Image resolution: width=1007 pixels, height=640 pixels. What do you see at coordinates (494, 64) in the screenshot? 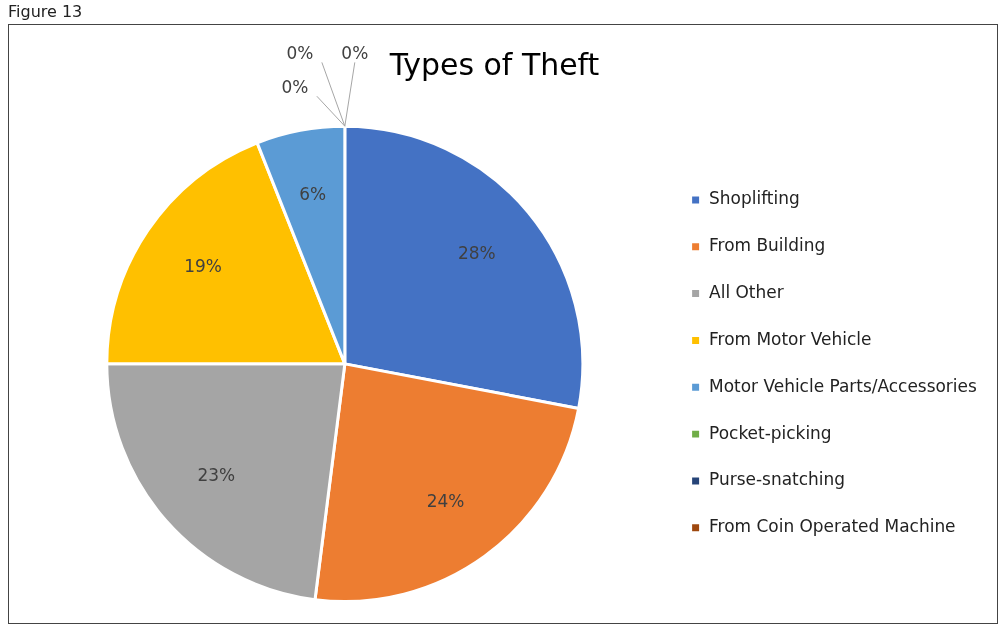
I see `chart-title: Types of Theft` at bounding box center [494, 64].